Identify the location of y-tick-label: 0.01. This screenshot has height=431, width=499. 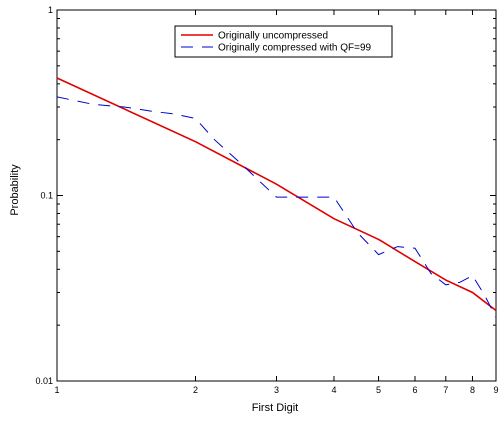
(44, 381).